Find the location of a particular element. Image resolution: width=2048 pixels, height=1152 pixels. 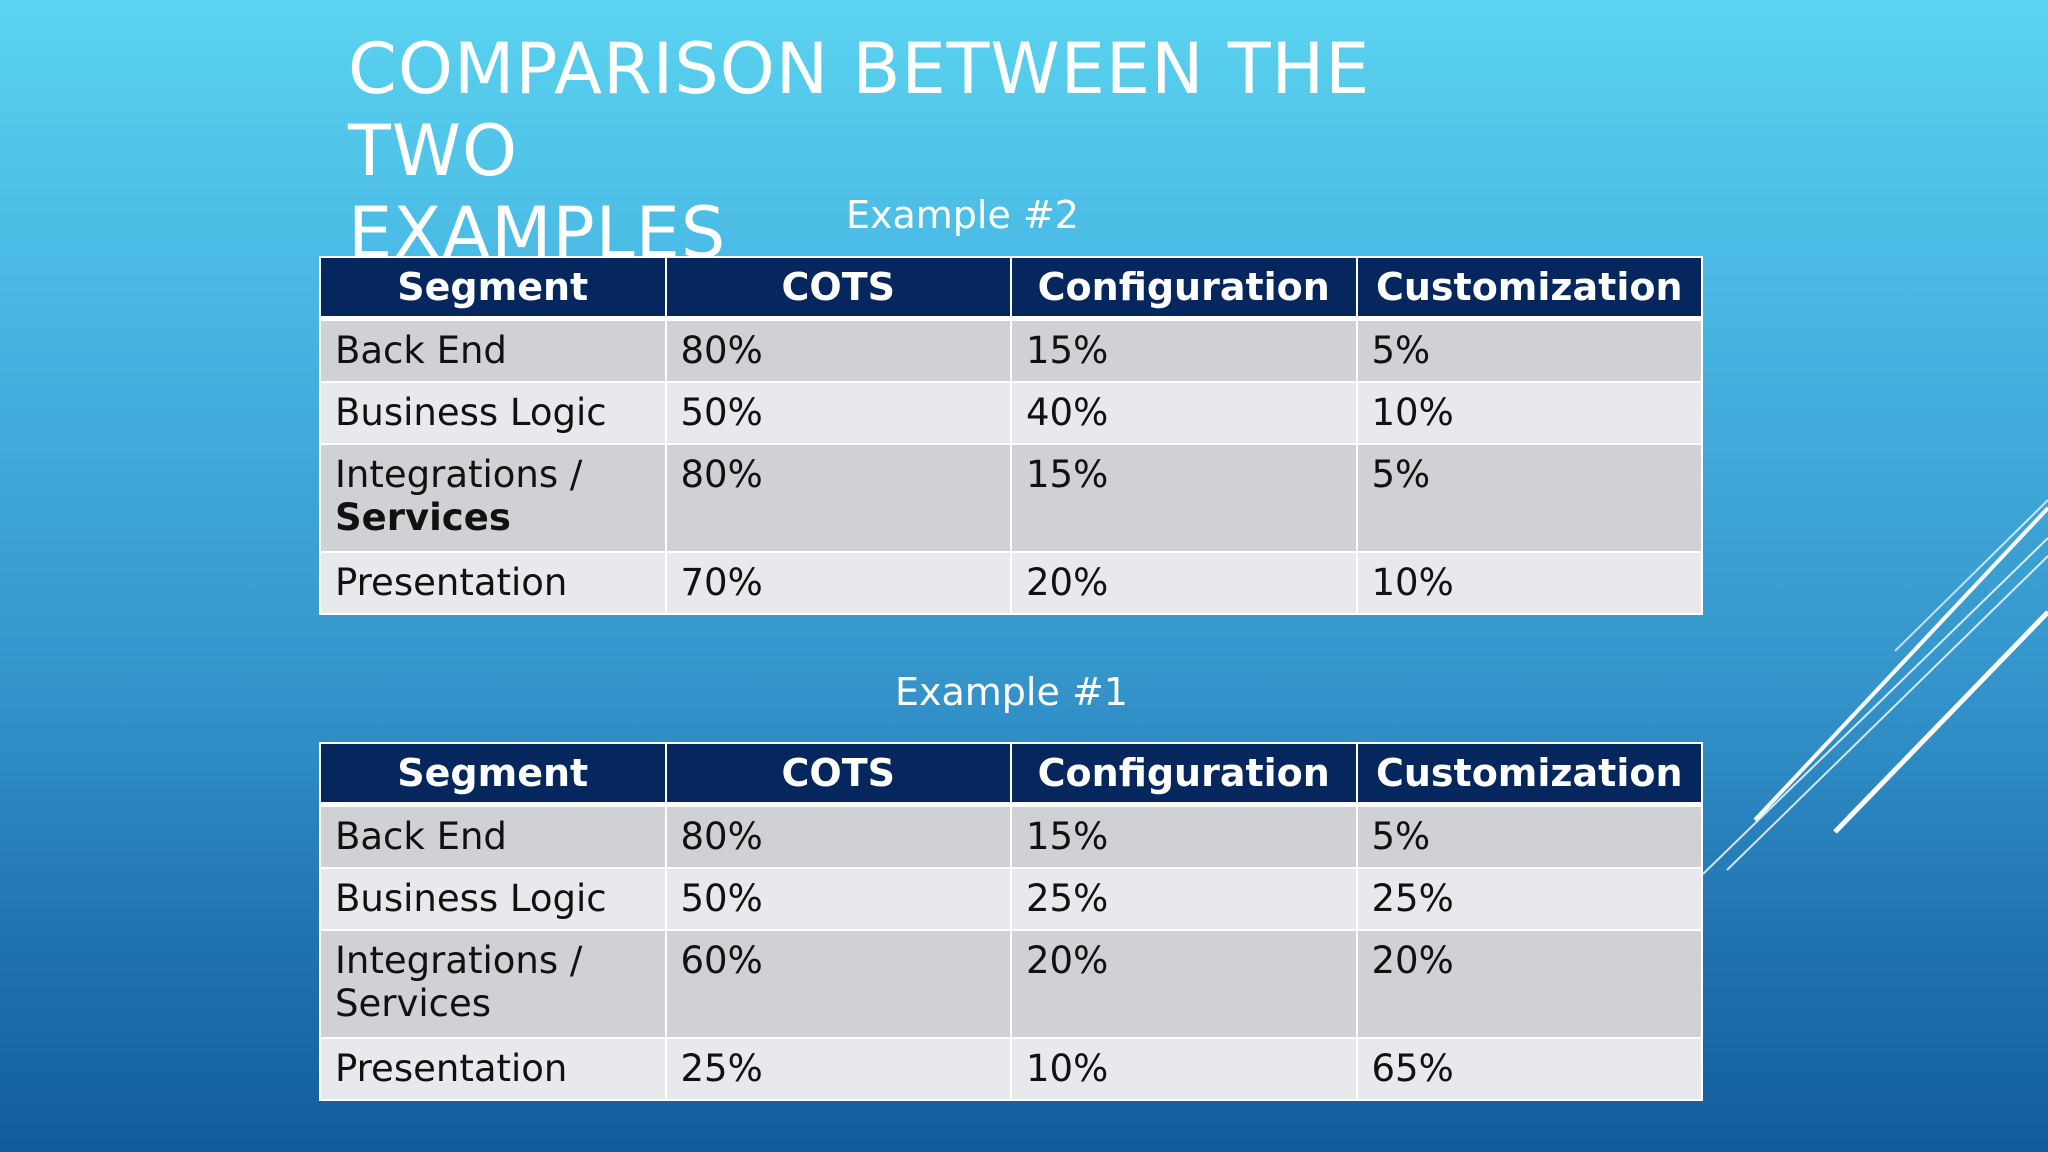

cell-configuration: 10% is located at coordinates (1184, 1069).